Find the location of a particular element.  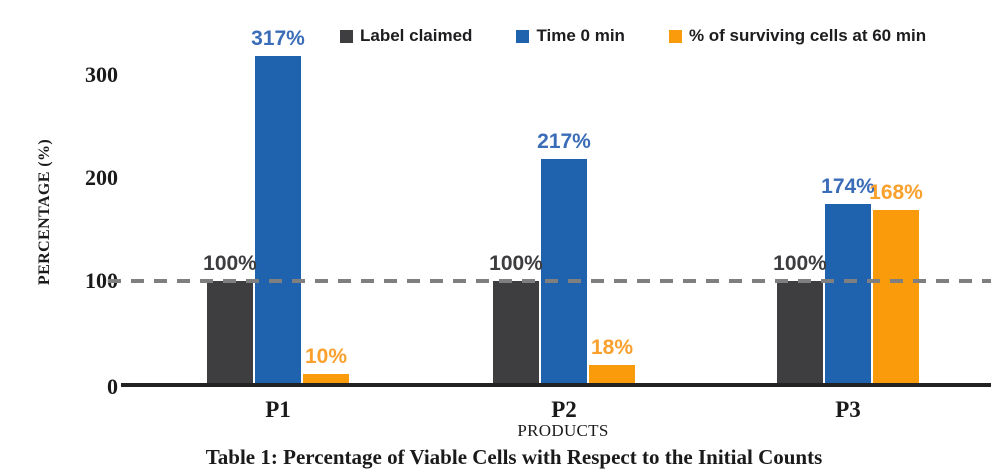

legend-label: Label claimed is located at coordinates (416, 35).